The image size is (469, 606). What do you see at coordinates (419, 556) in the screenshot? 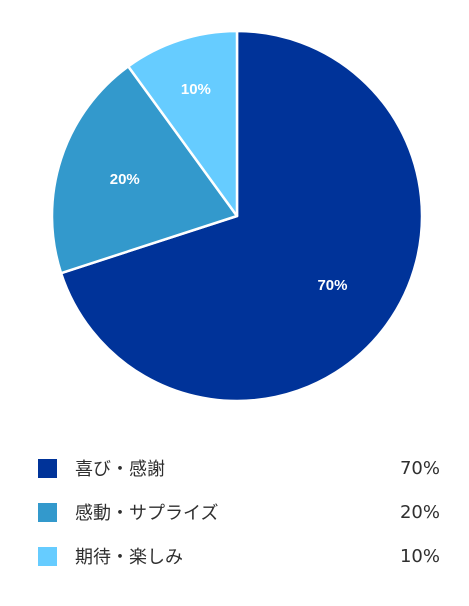
I see `legend-value-anticipation-fun: 10%` at bounding box center [419, 556].